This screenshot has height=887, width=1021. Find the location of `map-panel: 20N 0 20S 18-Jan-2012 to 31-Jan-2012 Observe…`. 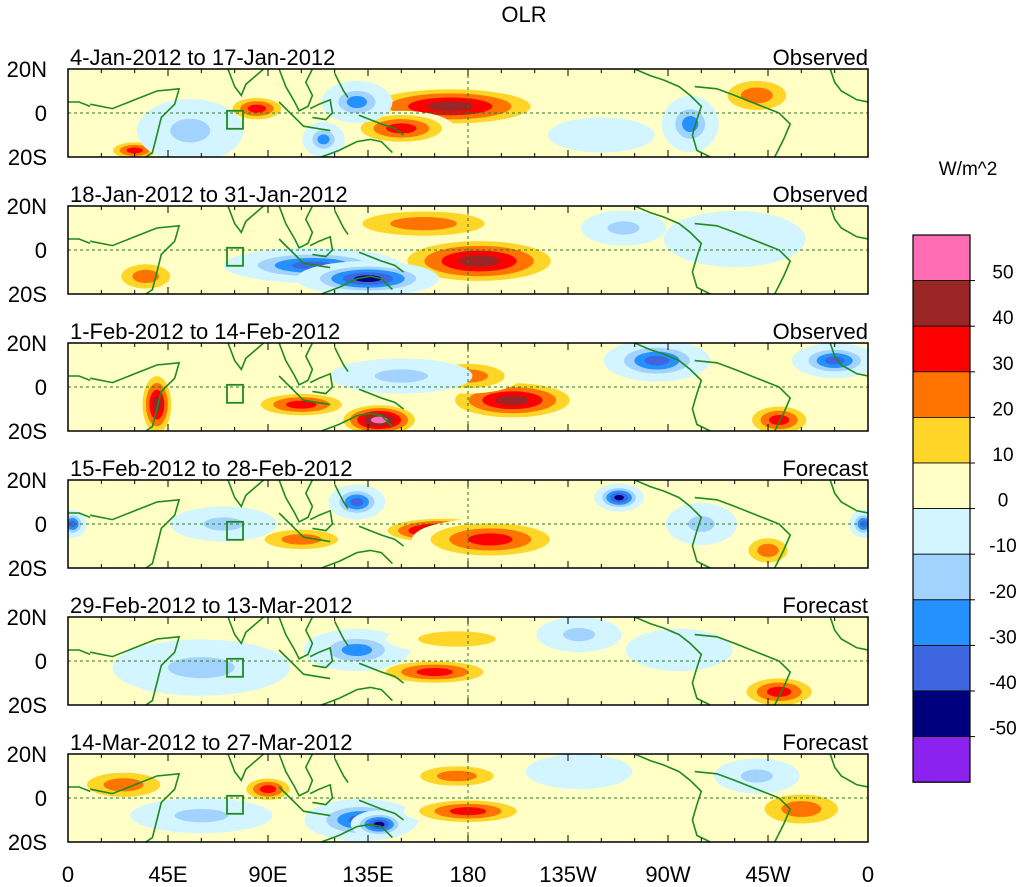

map-panel: 20N 0 20S 18-Jan-2012 to 31-Jan-2012 Observe… is located at coordinates (438, 244).